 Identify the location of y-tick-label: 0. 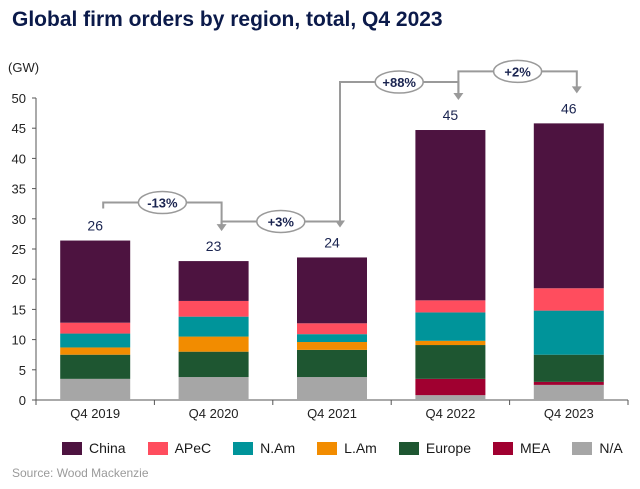
(22, 400).